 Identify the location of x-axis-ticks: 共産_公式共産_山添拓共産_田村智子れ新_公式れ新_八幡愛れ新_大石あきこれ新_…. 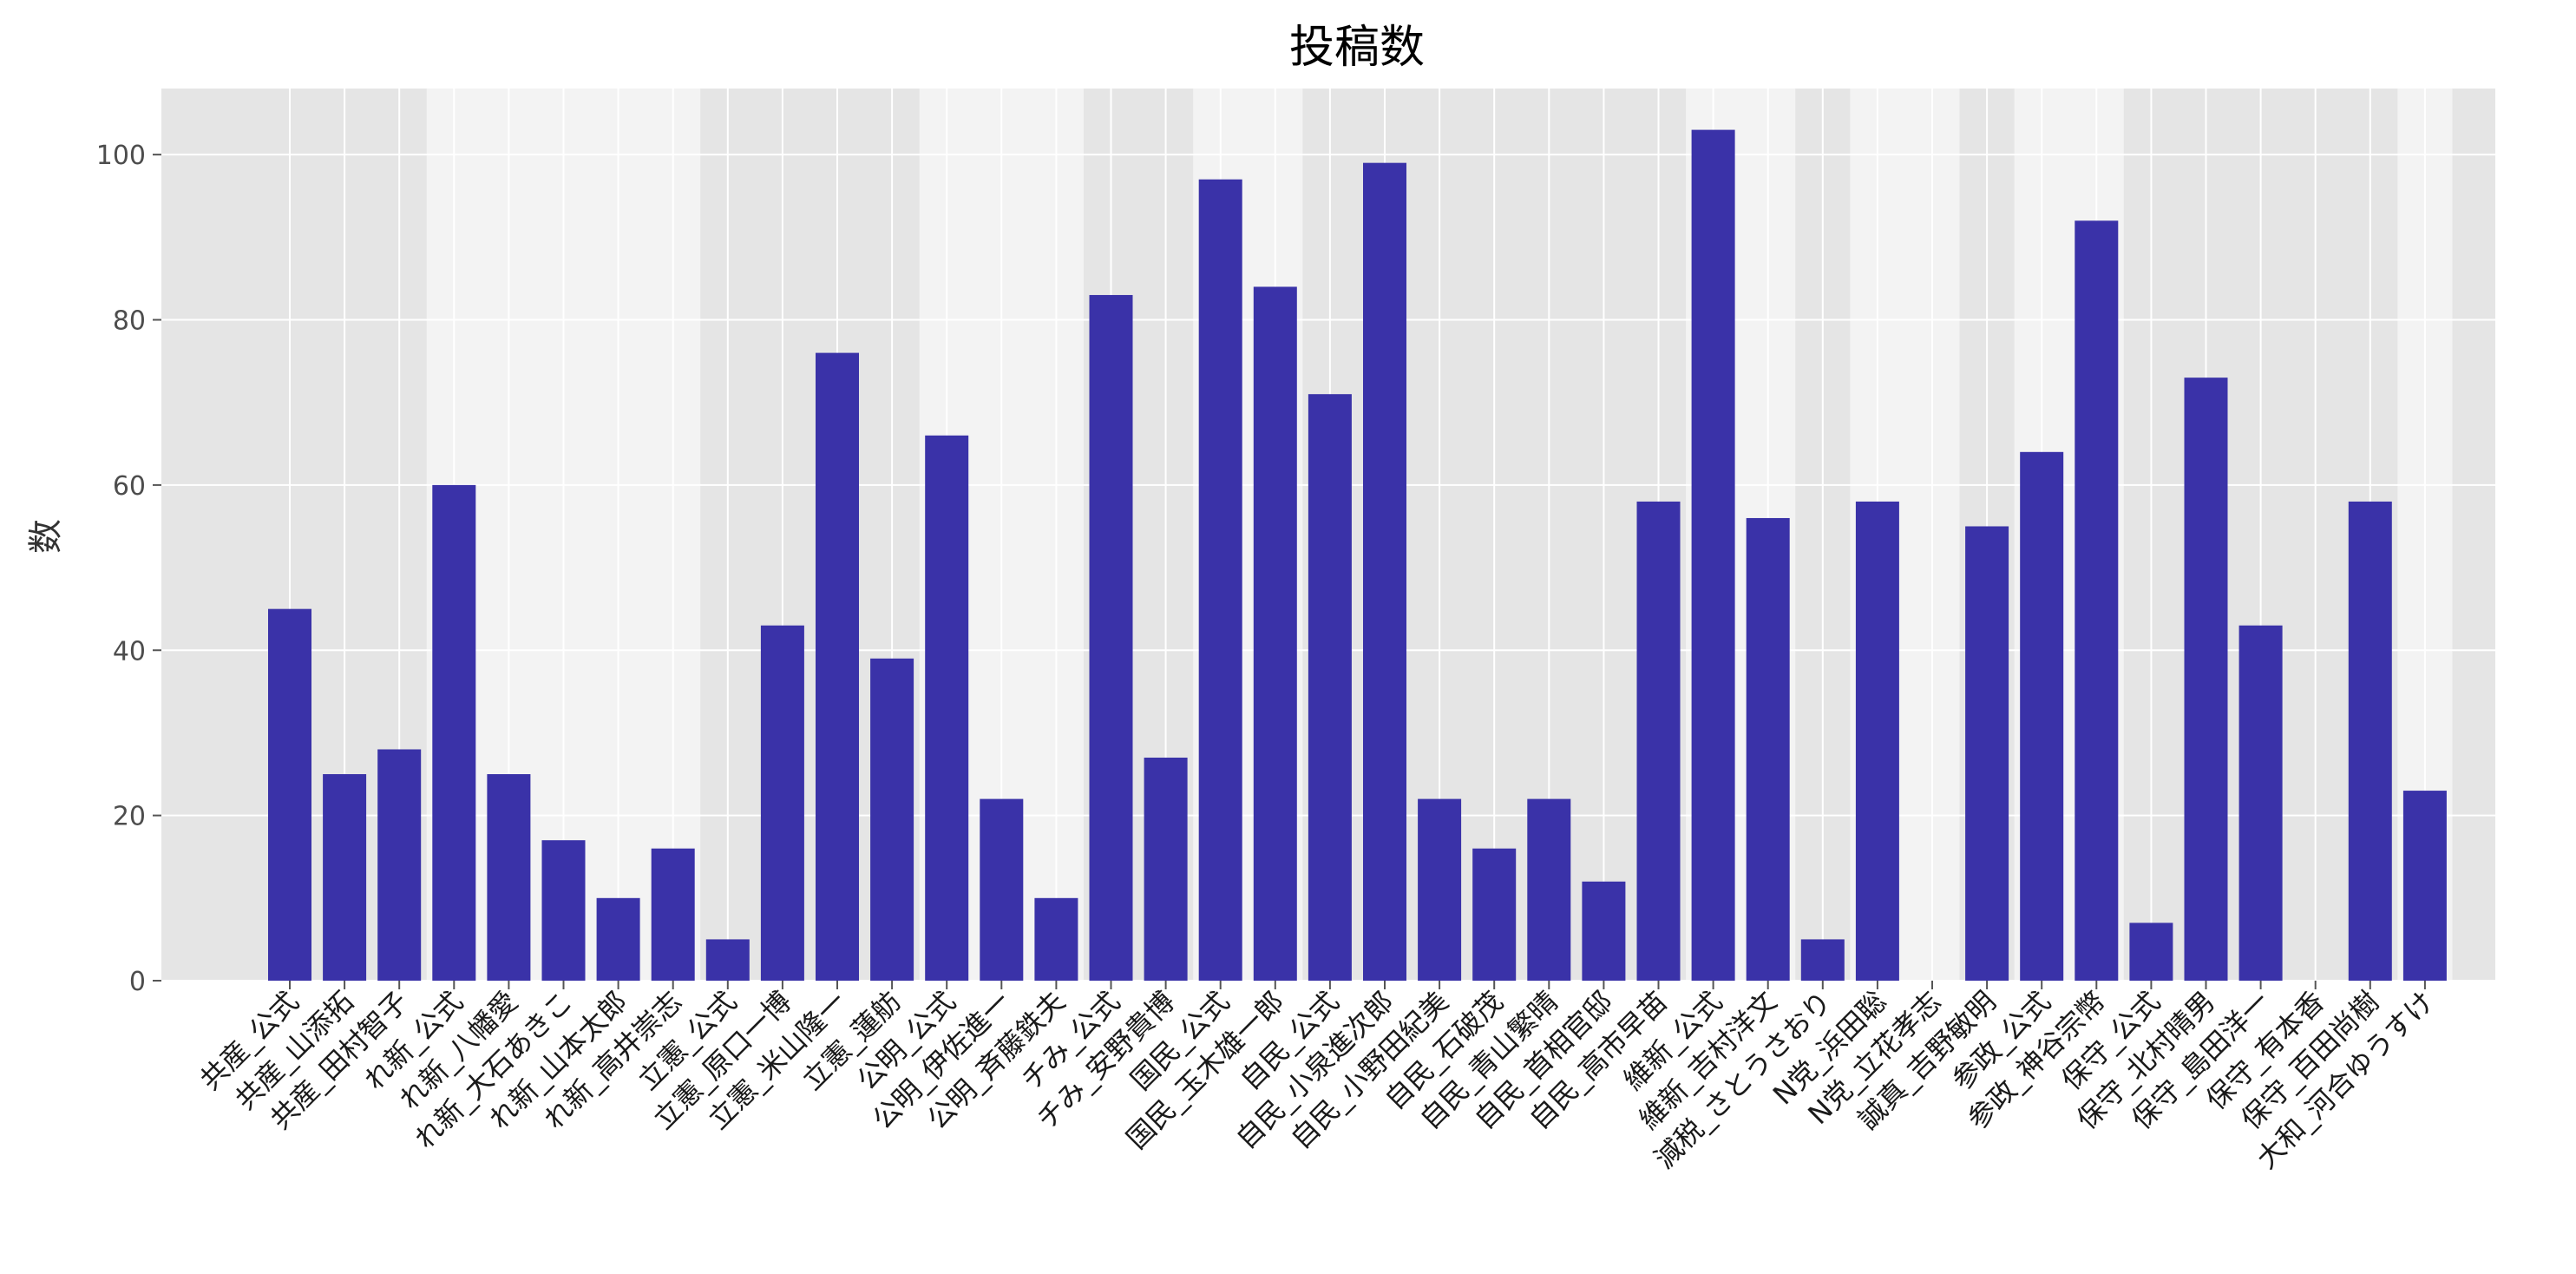
(1317, 1078).